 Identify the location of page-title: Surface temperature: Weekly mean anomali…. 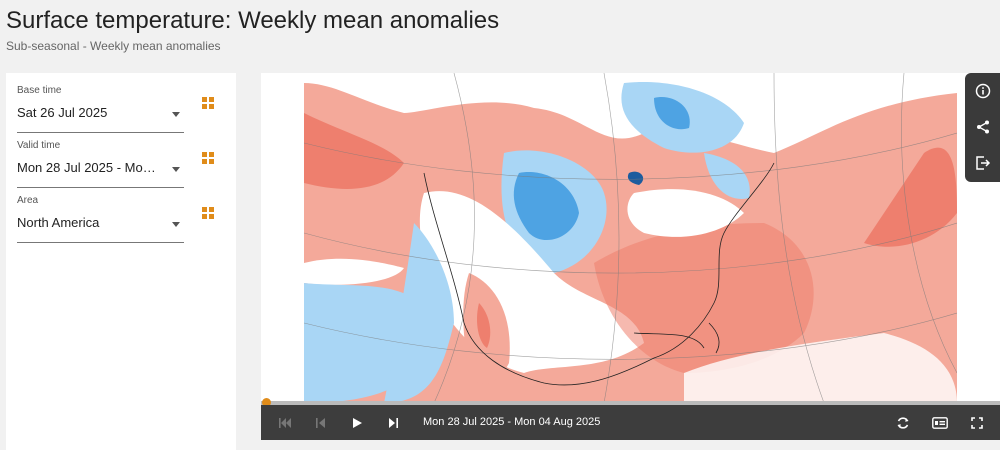
(253, 20).